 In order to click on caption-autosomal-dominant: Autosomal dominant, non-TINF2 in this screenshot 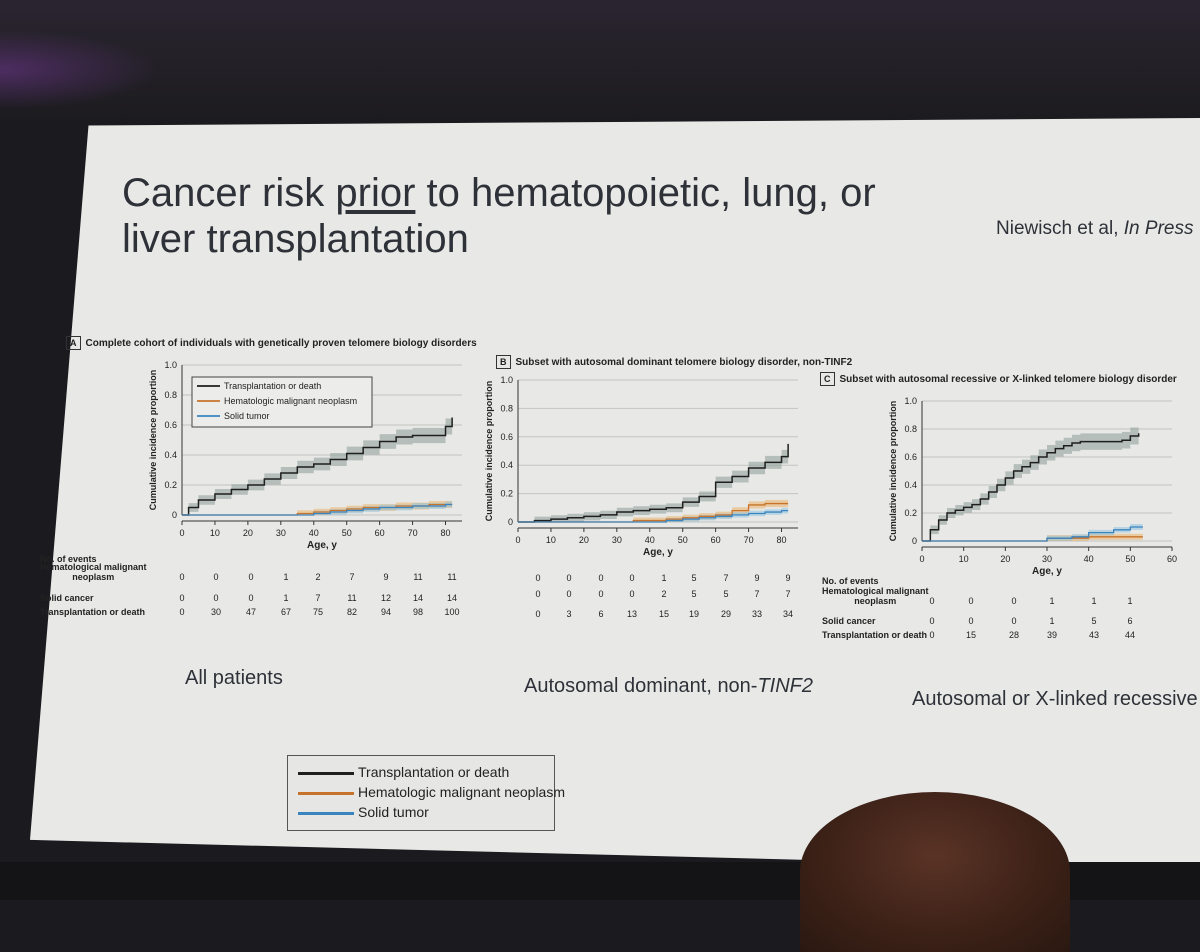, I will do `click(669, 686)`.